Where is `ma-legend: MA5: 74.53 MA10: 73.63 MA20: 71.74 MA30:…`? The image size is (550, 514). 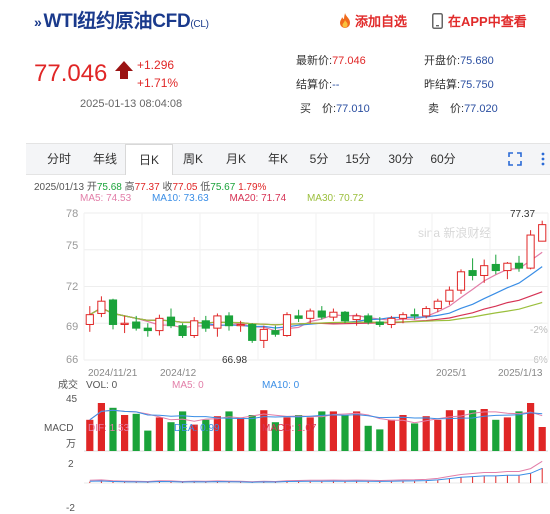
ma-legend: MA5: 74.53 MA10: 73.63 MA20: 71.74 MA30:… is located at coordinates (222, 198).